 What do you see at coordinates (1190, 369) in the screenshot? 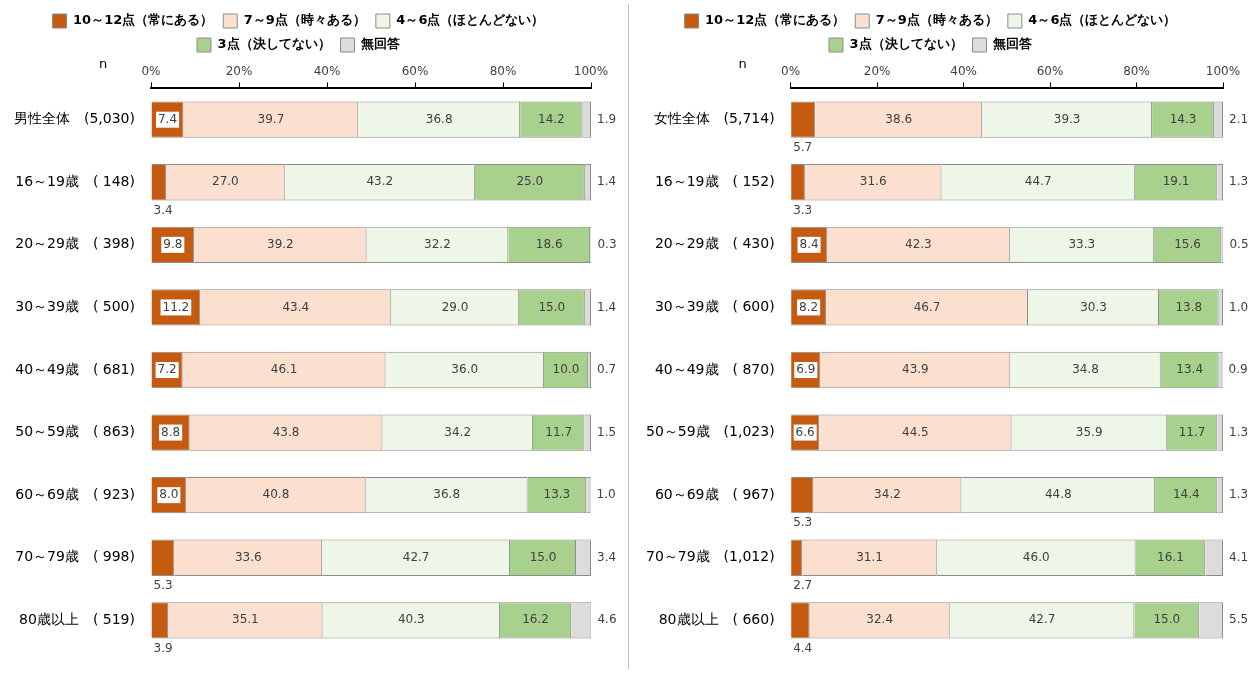
I see `data-label: 13.4` at bounding box center [1190, 369].